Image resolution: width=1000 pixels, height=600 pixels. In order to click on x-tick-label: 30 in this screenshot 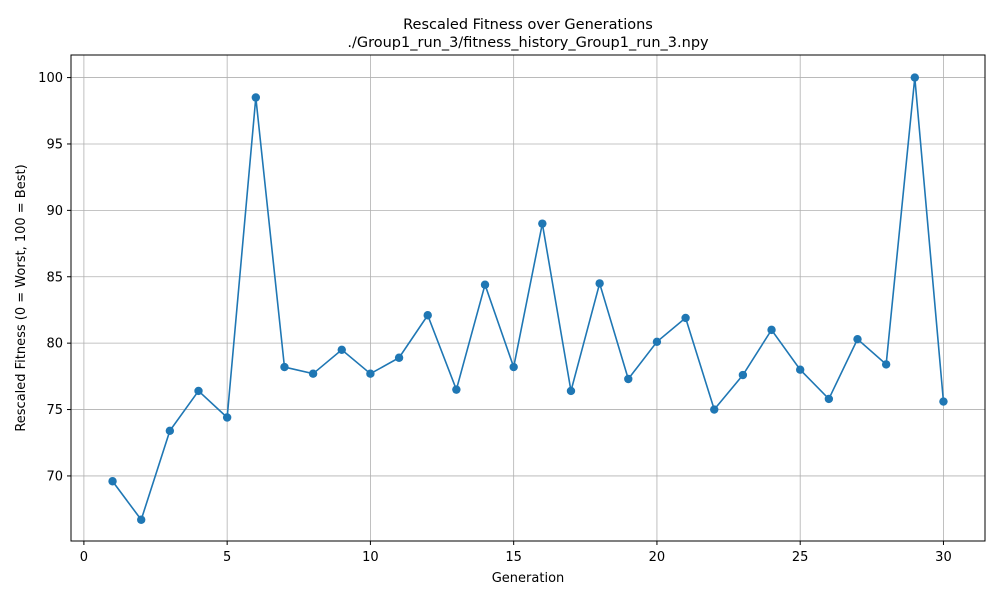, I will do `click(943, 557)`.